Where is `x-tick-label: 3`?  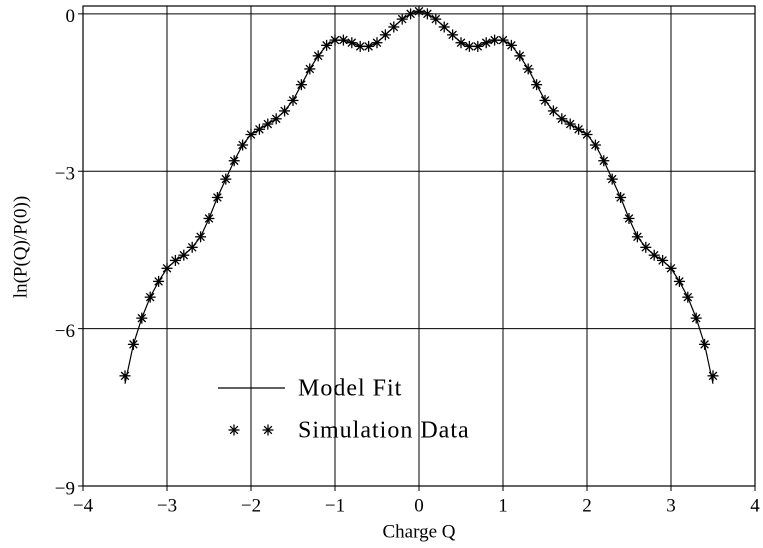 x-tick-label: 3 is located at coordinates (671, 505).